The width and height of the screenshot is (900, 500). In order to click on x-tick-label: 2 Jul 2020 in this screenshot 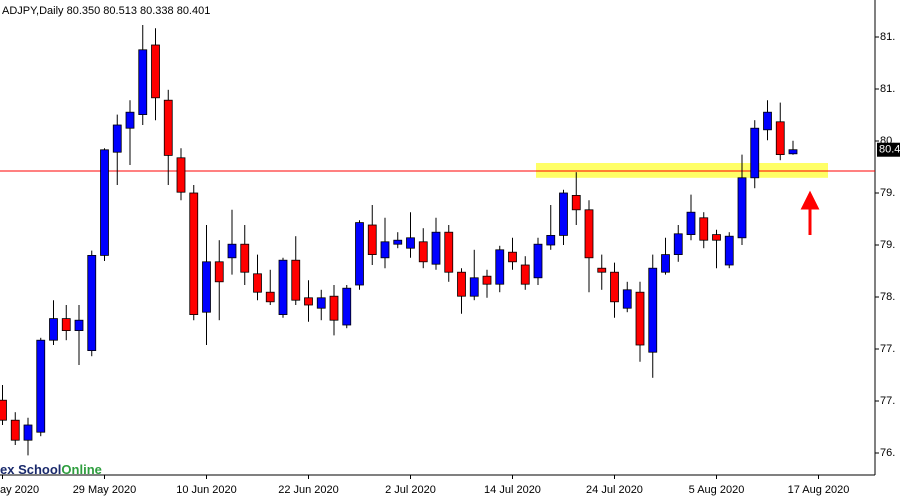, I will do `click(410, 490)`.